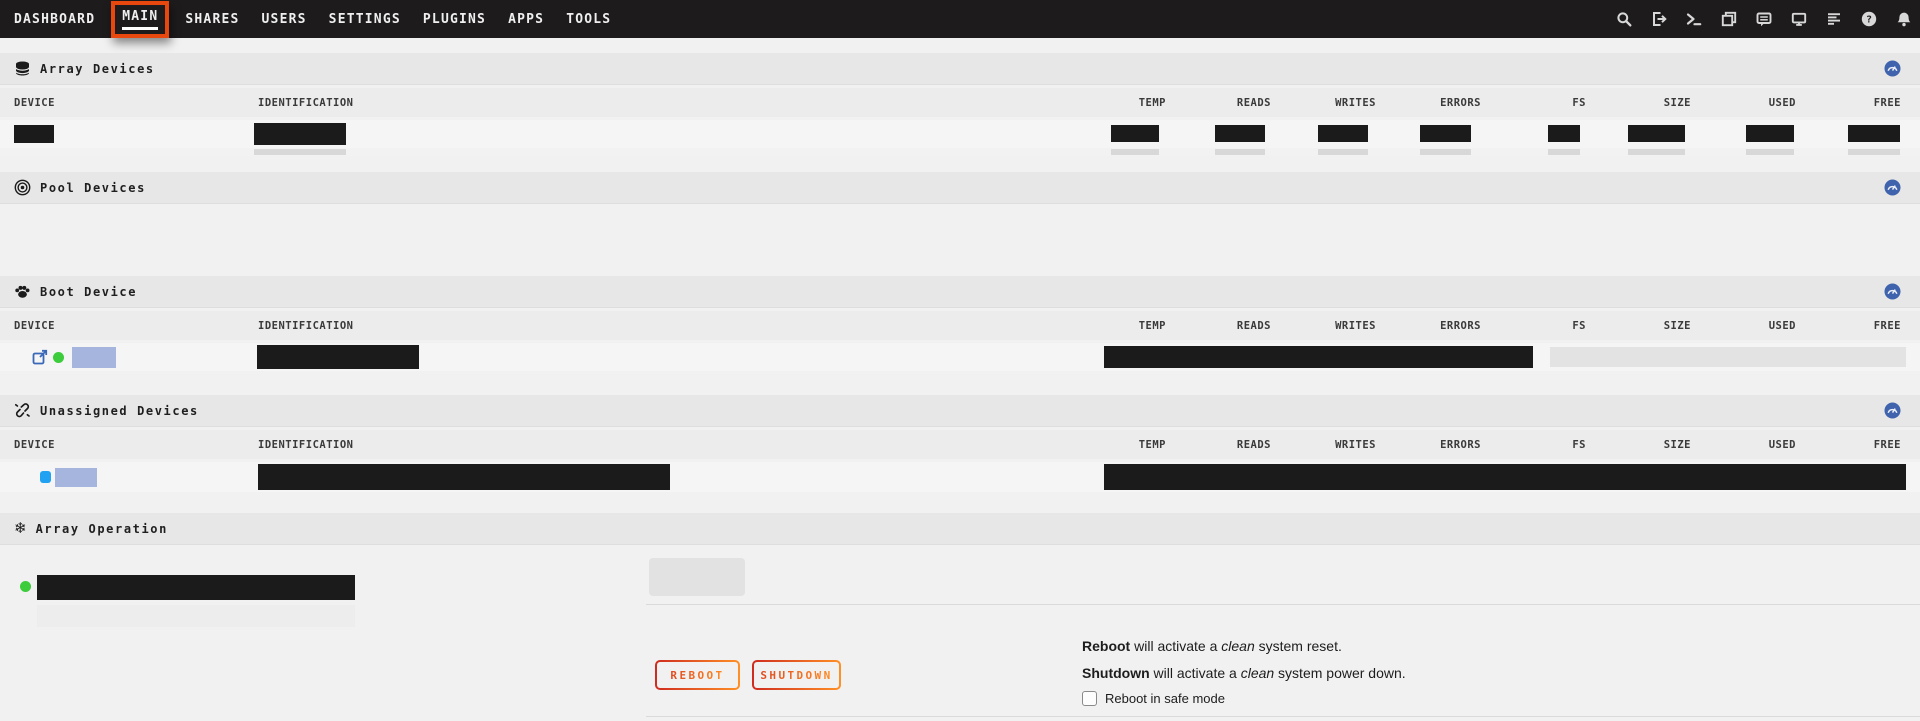 The image size is (1920, 721). Describe the element at coordinates (960, 529) in the screenshot. I see `section-array-operation: ❄ Array Operation` at that location.